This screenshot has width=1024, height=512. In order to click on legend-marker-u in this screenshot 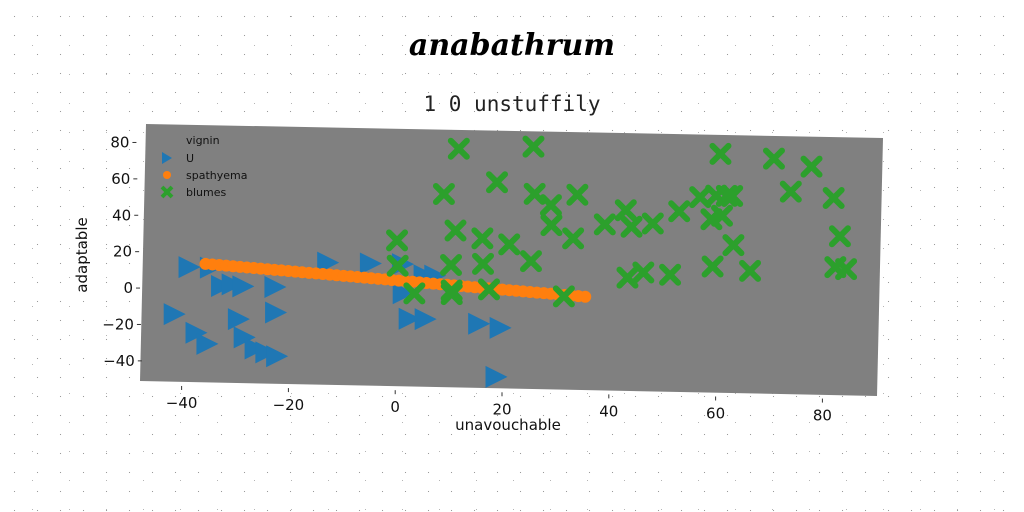, I will do `click(167, 158)`.